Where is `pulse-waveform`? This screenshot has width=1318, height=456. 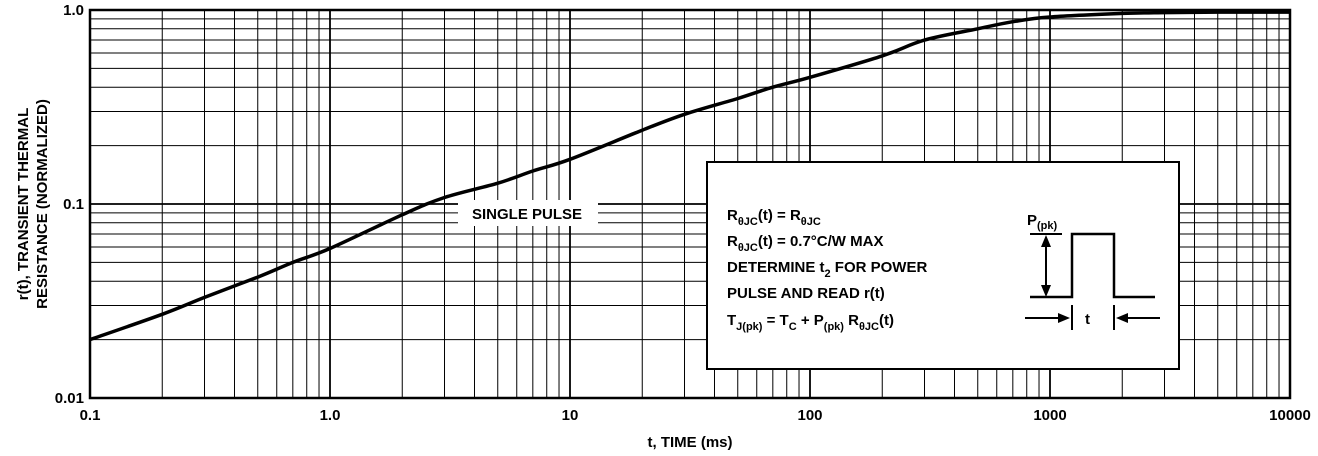
pulse-waveform is located at coordinates (1092, 265).